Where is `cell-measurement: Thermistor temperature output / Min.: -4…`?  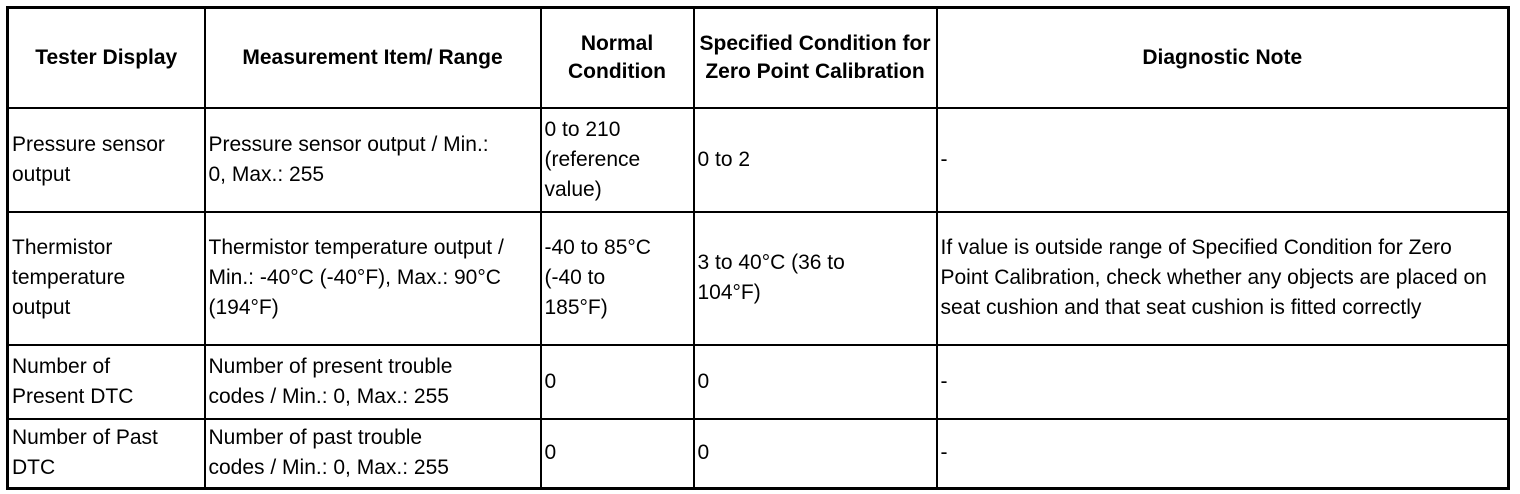 cell-measurement: Thermistor temperature output / Min.: -4… is located at coordinates (372, 278).